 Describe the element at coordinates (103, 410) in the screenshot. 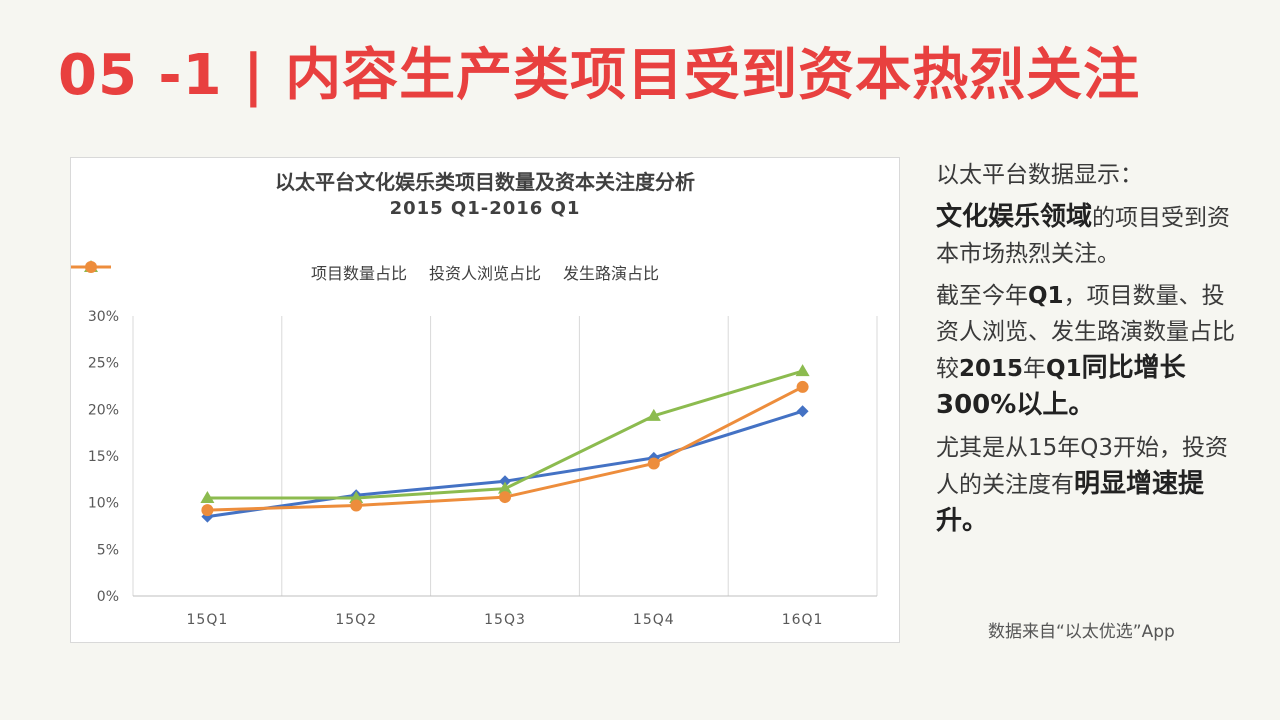

I see `y-tick-label: 20%` at that location.